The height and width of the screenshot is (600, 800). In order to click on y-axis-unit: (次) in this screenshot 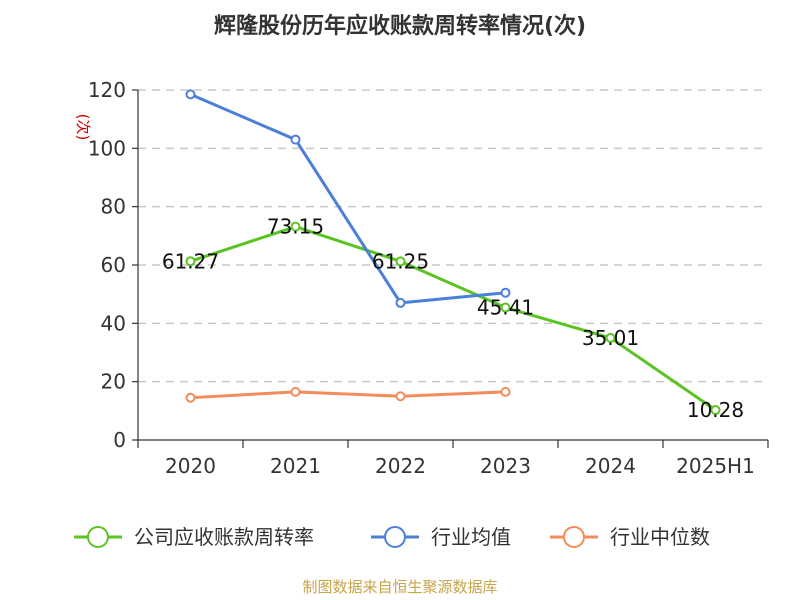, I will do `click(83, 127)`.